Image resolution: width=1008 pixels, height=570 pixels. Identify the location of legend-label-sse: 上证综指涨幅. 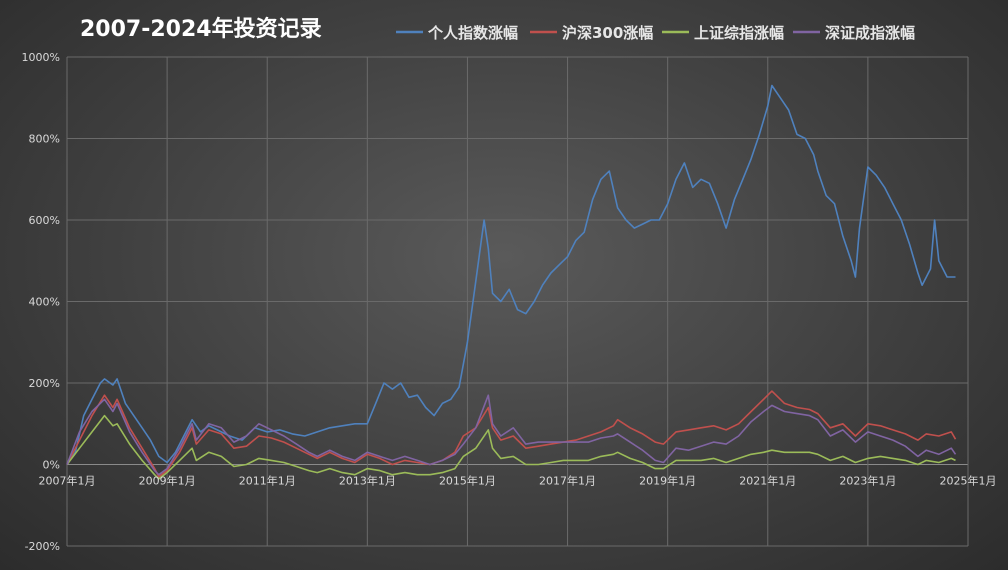
(739, 33).